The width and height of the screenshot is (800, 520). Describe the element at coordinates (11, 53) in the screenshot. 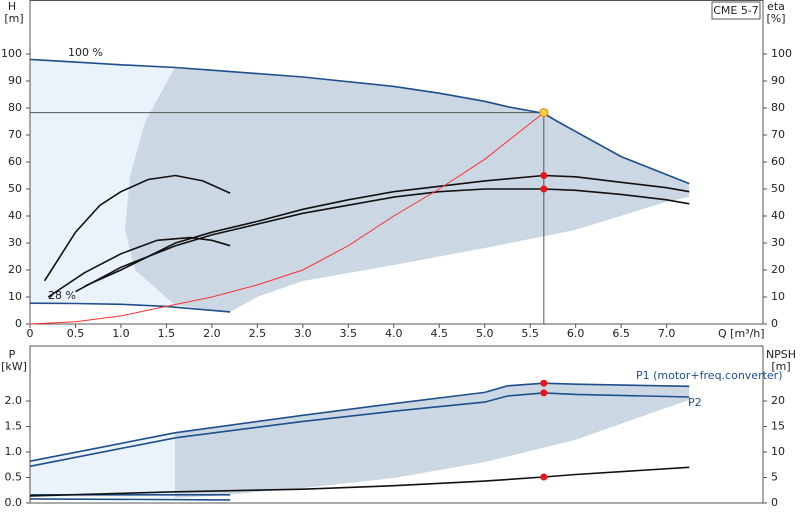

I see `y-tick-label: 100` at that location.